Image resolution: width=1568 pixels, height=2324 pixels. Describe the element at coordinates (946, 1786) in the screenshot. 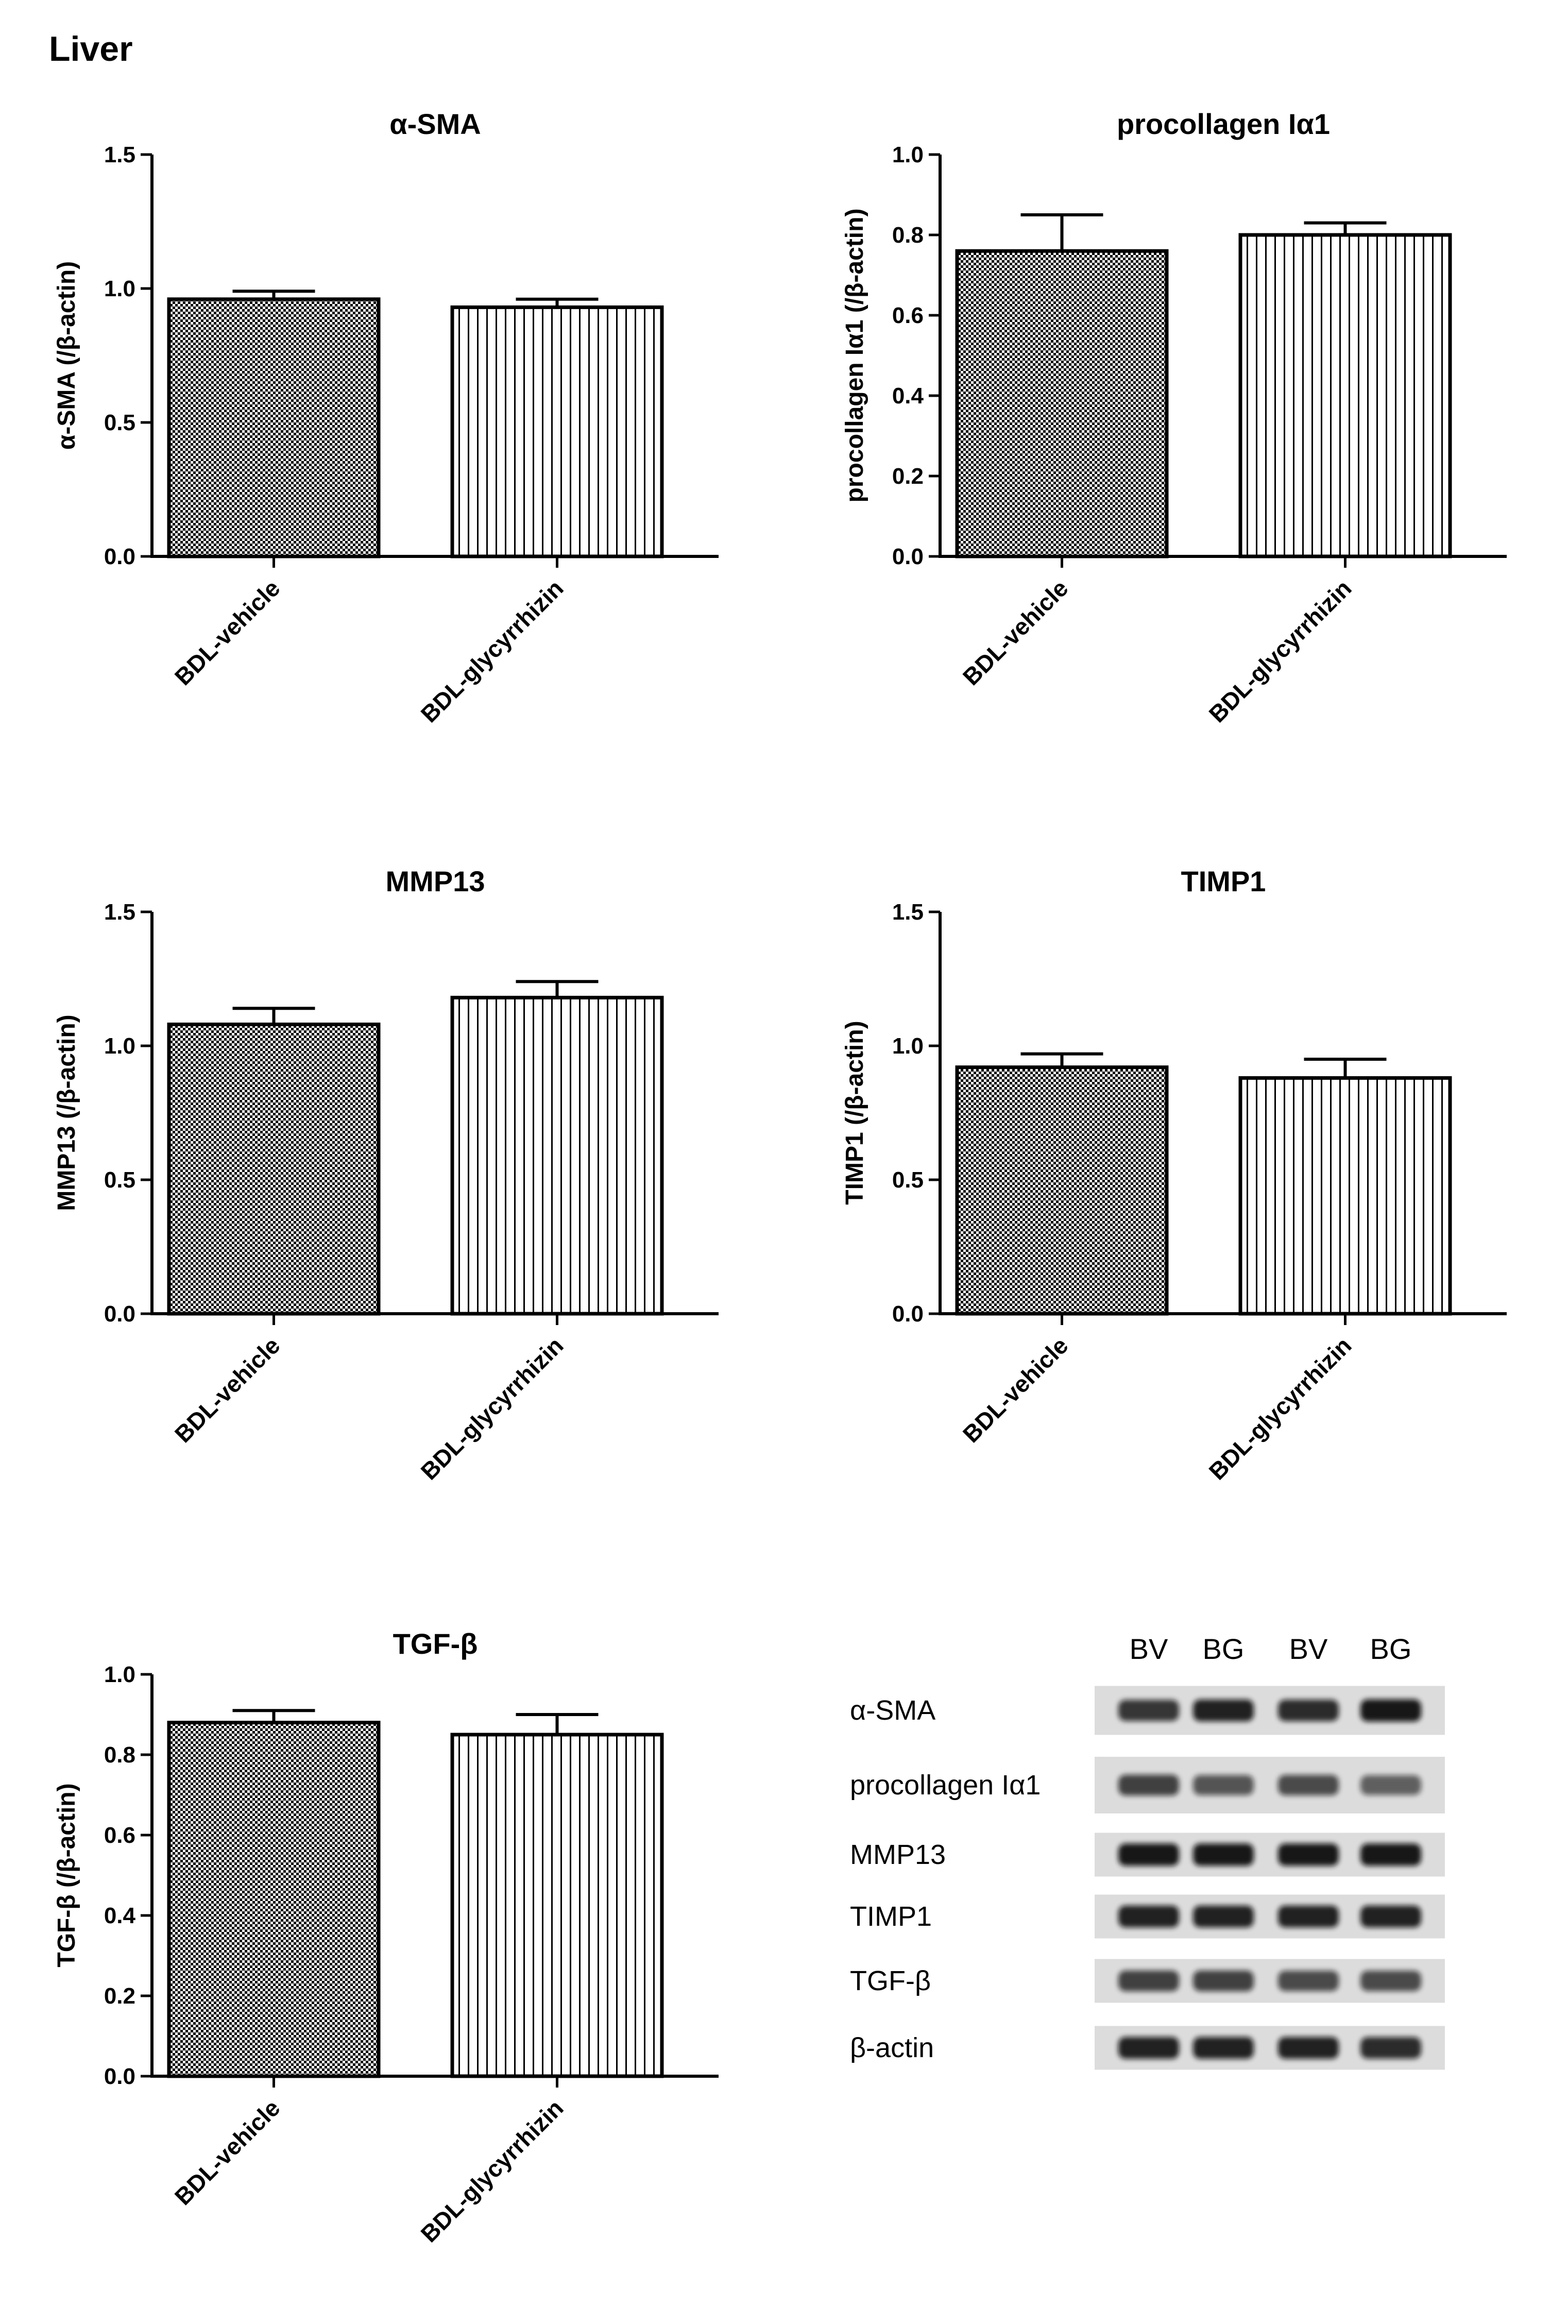

I see `blot-row-label: procollagen Iα1` at that location.